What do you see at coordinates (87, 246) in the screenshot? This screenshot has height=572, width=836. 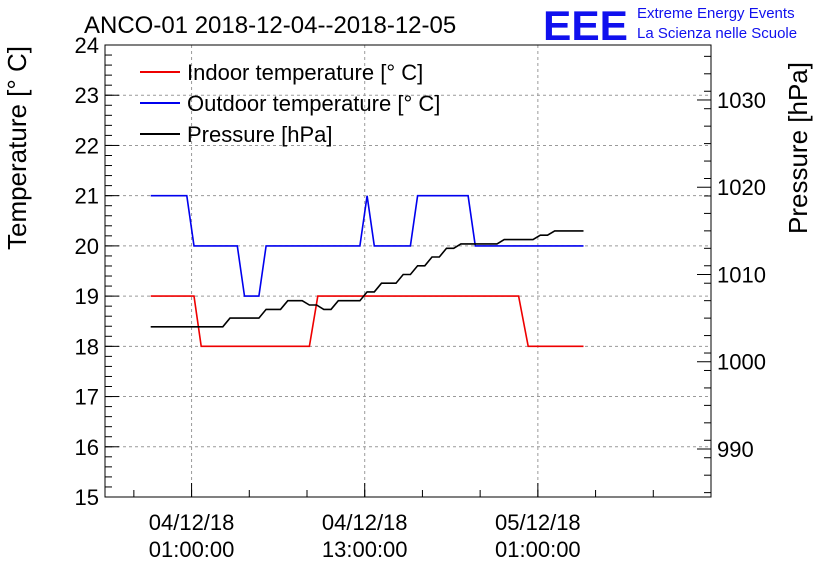 I see `y-tick-label: 20` at bounding box center [87, 246].